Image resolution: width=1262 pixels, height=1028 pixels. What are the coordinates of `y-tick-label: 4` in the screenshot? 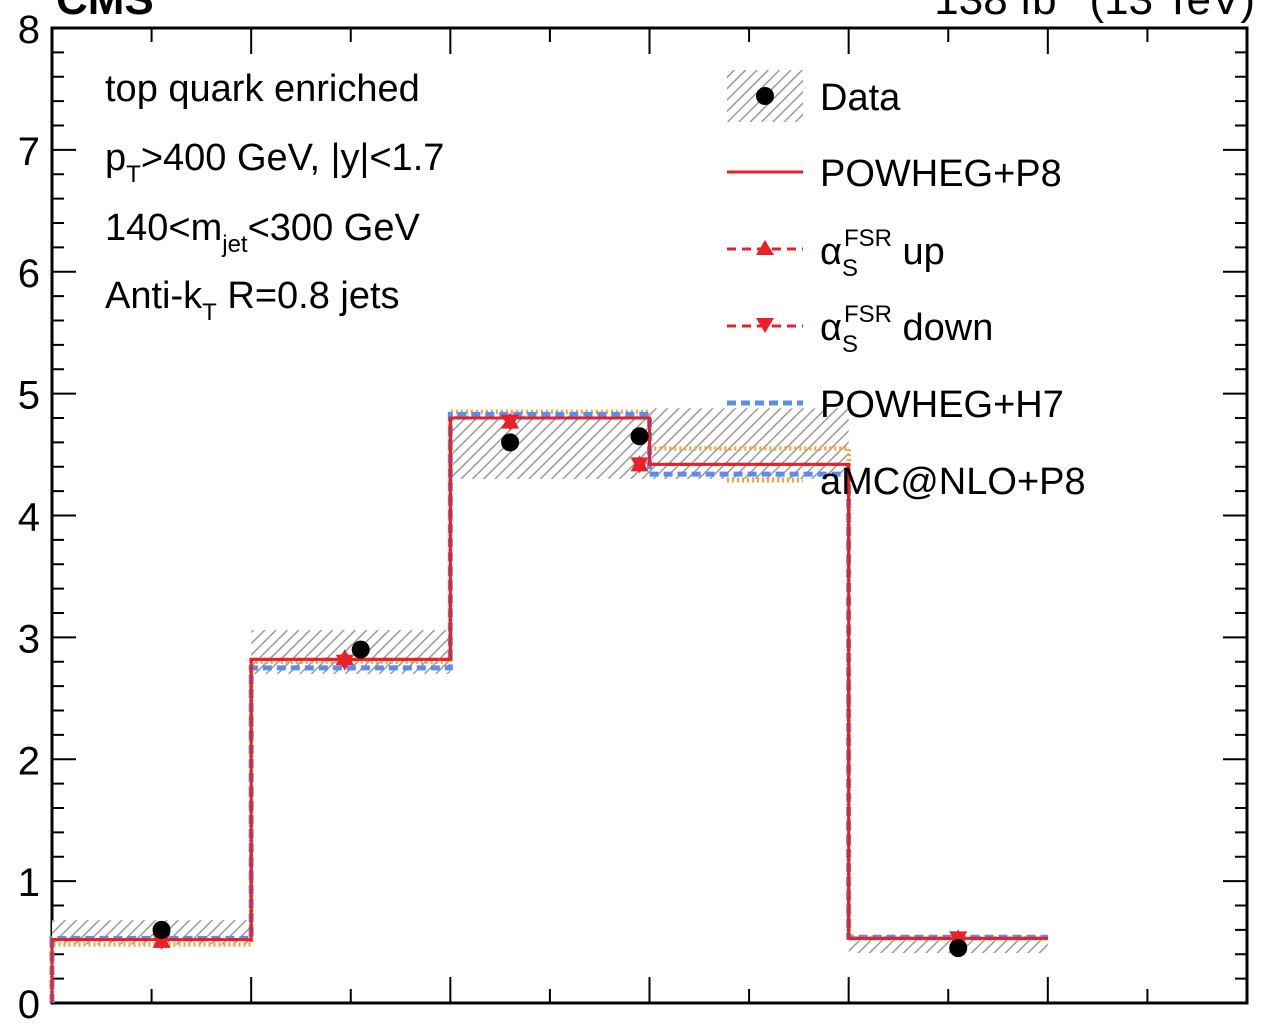 It's located at (29, 518).